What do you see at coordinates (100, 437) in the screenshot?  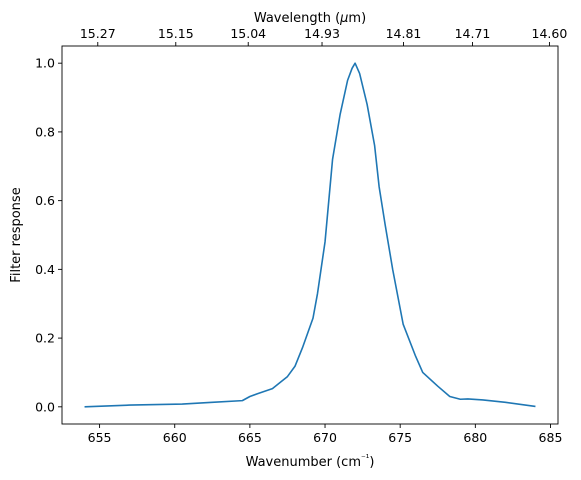 I see `x-tick-label: 655` at bounding box center [100, 437].